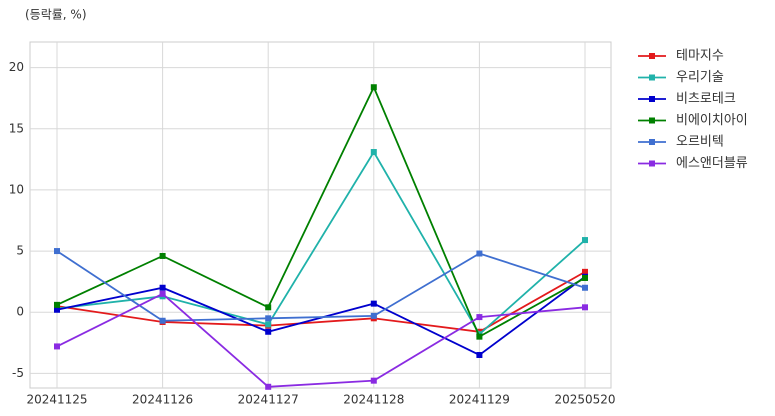 Image resolution: width=775 pixels, height=416 pixels. I want to click on y-tick-label: 15, so click(16, 128).